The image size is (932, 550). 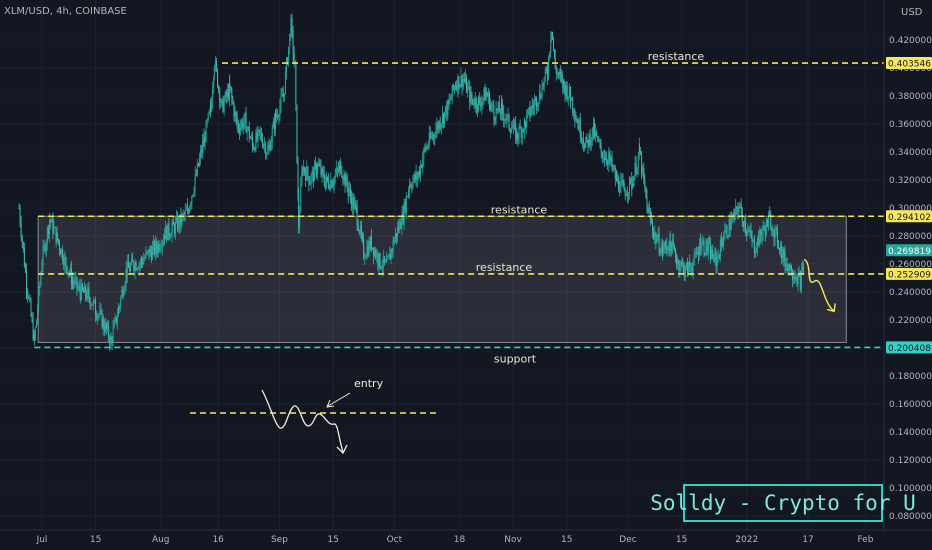 What do you see at coordinates (330, 403) in the screenshot?
I see `entry-pointer-head` at bounding box center [330, 403].